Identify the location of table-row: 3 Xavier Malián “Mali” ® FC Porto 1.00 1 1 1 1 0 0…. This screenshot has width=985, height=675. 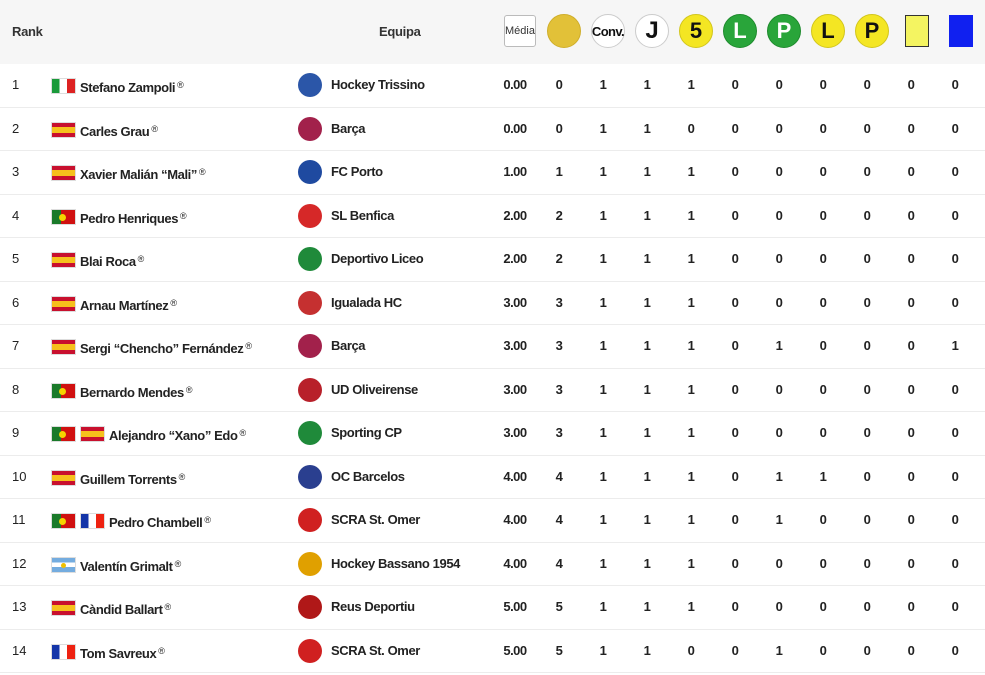
(492, 173).